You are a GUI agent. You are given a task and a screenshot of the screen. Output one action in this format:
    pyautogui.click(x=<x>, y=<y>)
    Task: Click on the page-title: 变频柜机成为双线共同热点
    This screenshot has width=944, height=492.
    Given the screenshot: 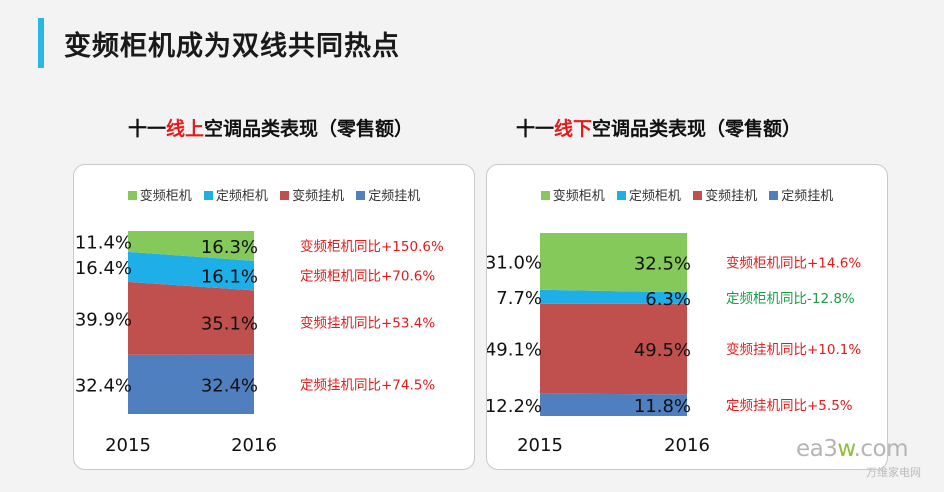 What is the action you would take?
    pyautogui.click(x=232, y=46)
    